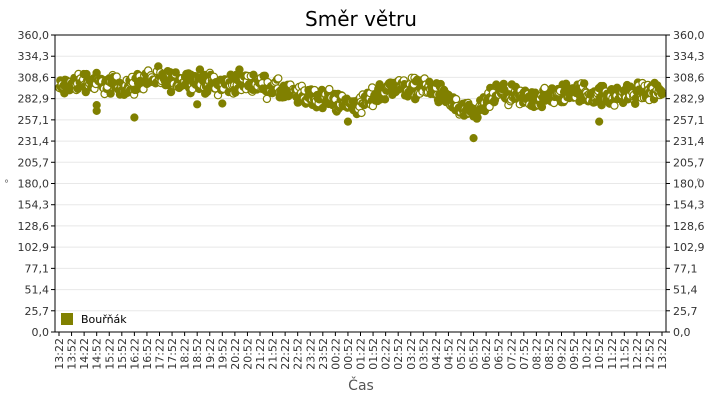 Image resolution: width=720 pixels, height=400 pixels. I want to click on x-tick-label: 09:52, so click(574, 354).